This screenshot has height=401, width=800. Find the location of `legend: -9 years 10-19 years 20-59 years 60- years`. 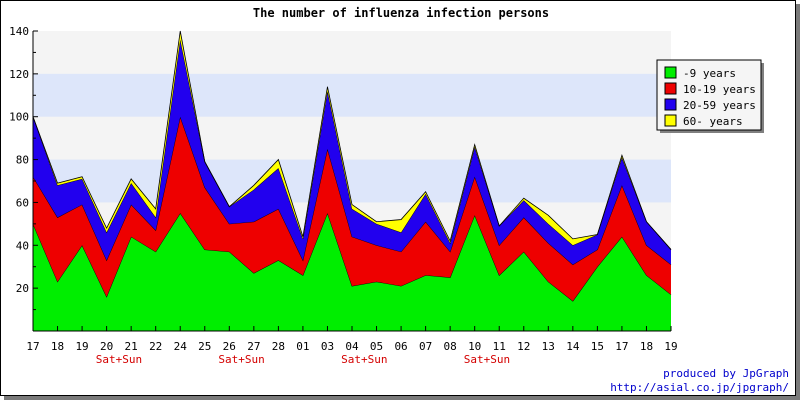

legend: -9 years 10-19 years 20-59 years 60- years is located at coordinates (710, 96).